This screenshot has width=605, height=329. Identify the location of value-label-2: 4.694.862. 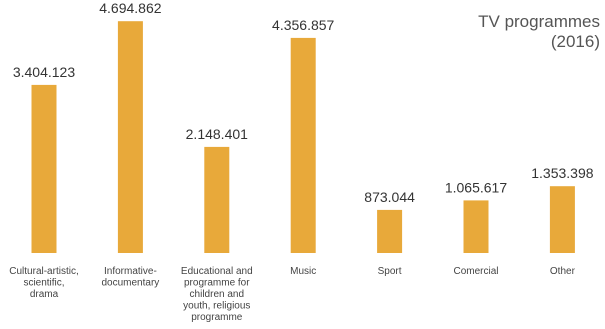
(130, 8).